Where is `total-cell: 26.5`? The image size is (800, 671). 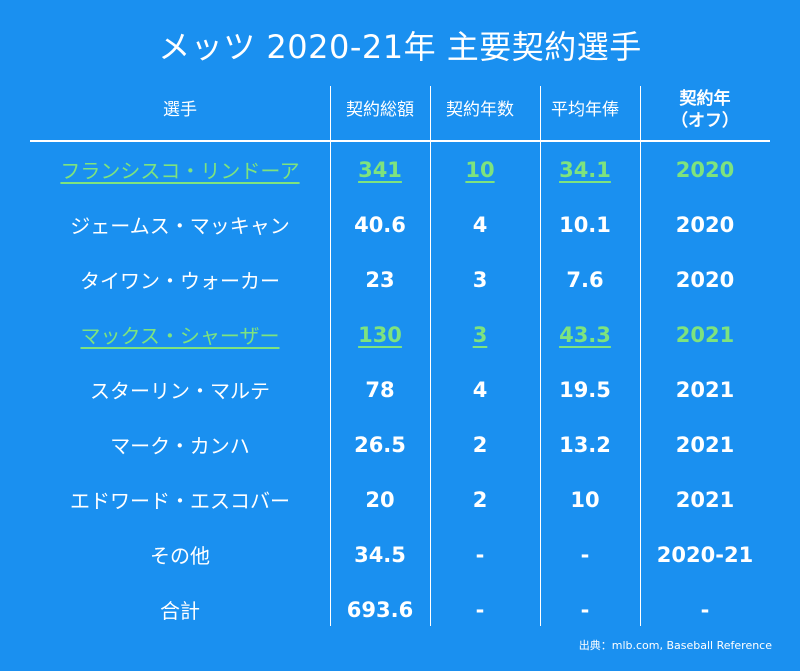
total-cell: 26.5 is located at coordinates (380, 444).